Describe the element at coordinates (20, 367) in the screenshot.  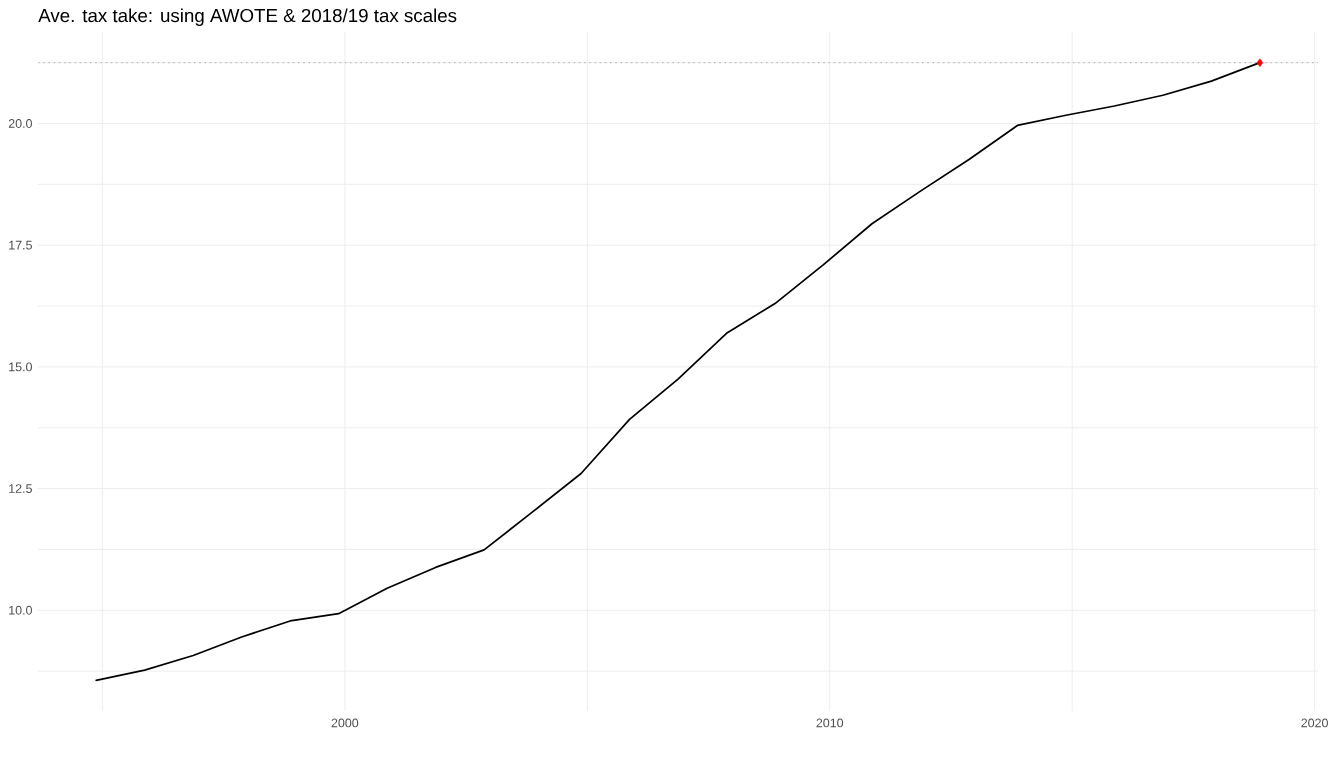
I see `y-tick-label: 15.0` at that location.